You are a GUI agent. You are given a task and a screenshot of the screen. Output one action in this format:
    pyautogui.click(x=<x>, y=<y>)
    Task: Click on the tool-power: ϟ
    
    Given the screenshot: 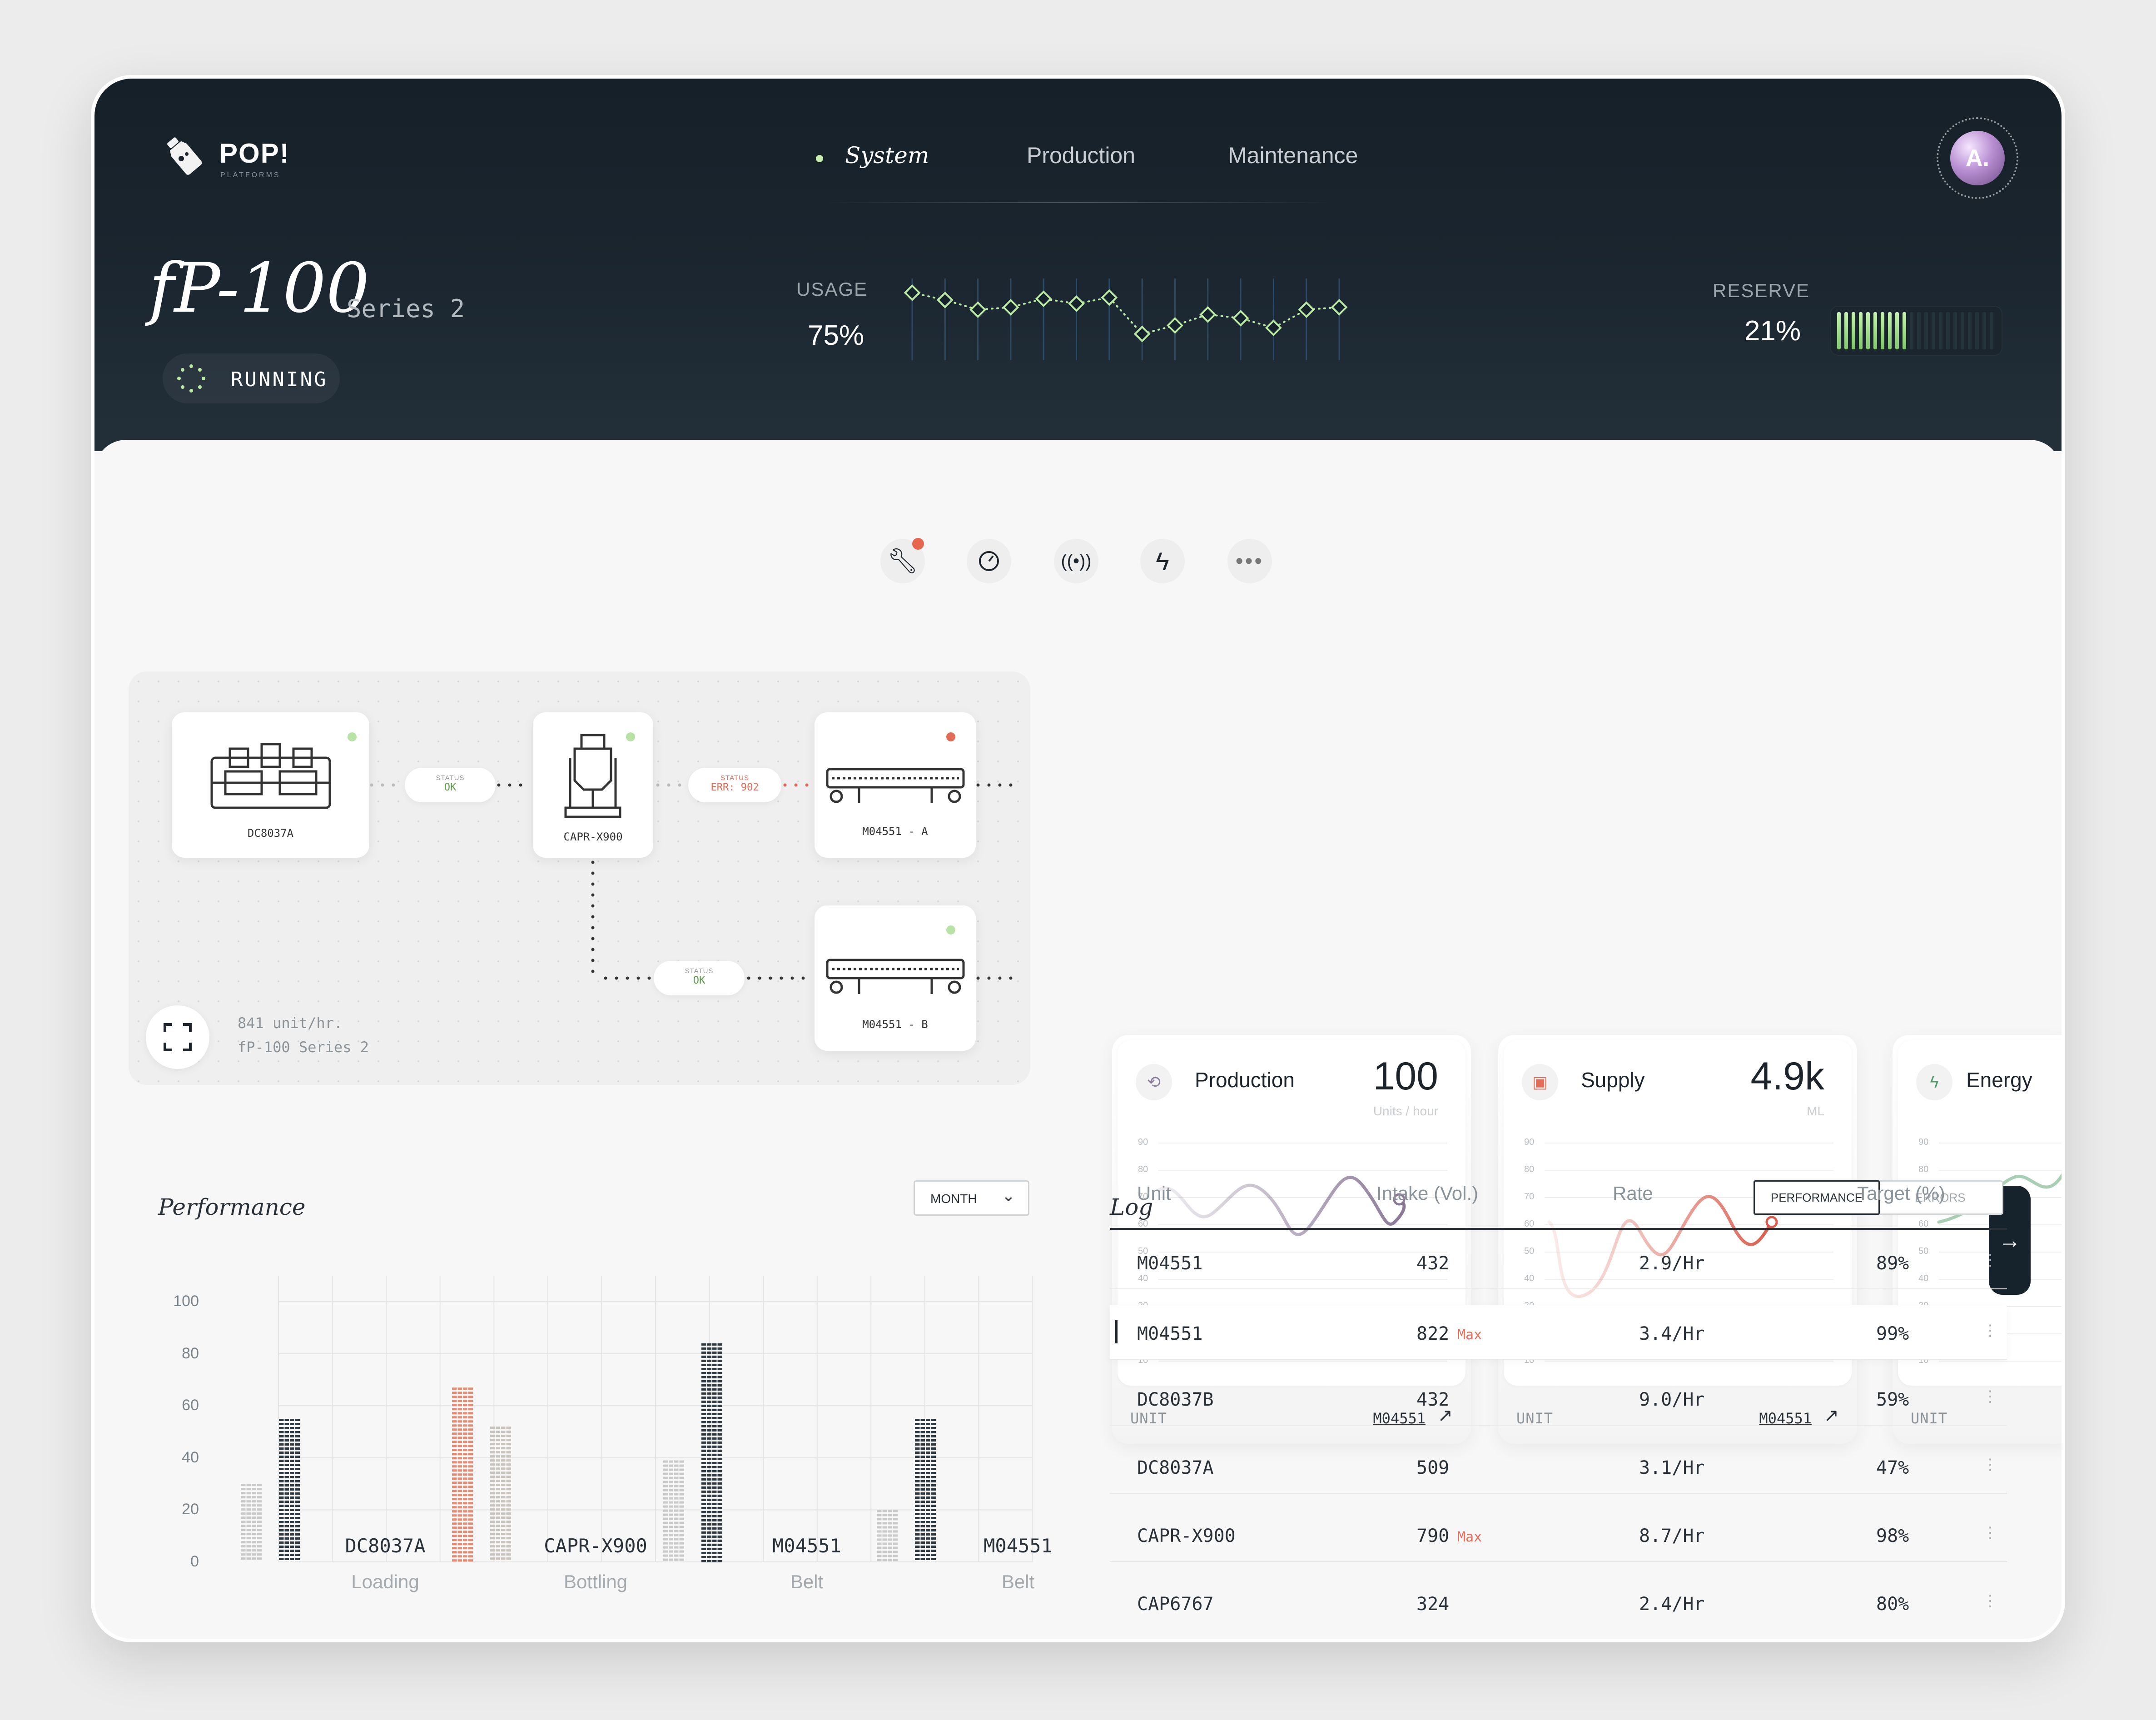 What is the action you would take?
    pyautogui.click(x=1162, y=561)
    